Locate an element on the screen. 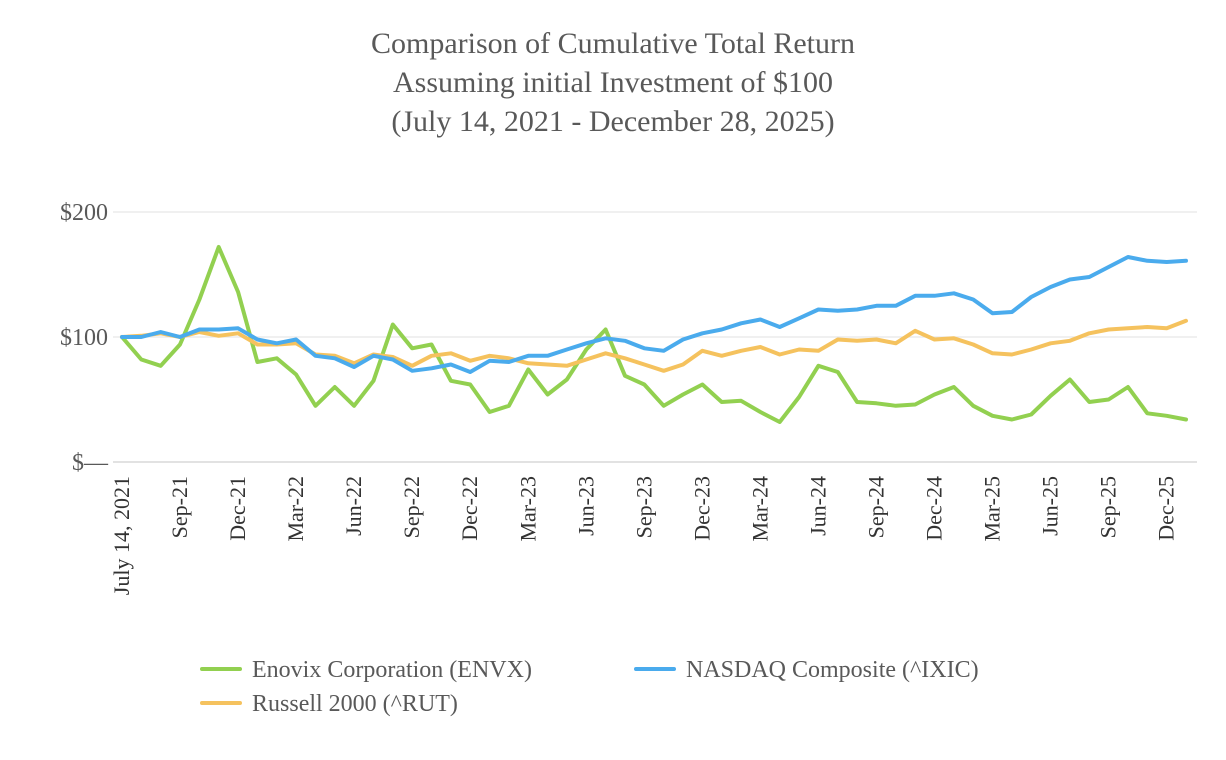 Image resolution: width=1226 pixels, height=760 pixels. y-tick-label: $100 is located at coordinates (84, 338).